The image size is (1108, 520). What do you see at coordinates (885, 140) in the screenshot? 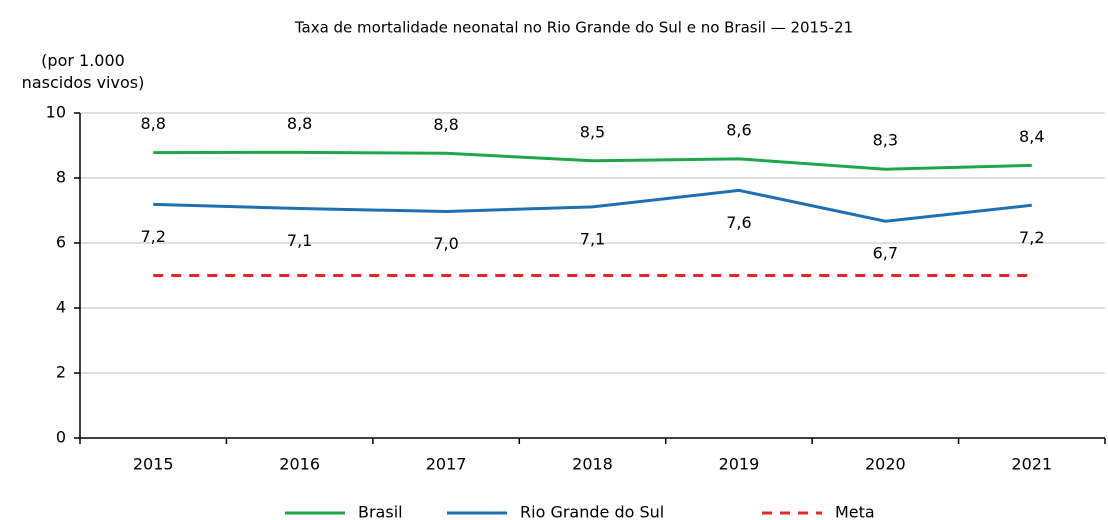
I see `data-label: 8,3` at bounding box center [885, 140].